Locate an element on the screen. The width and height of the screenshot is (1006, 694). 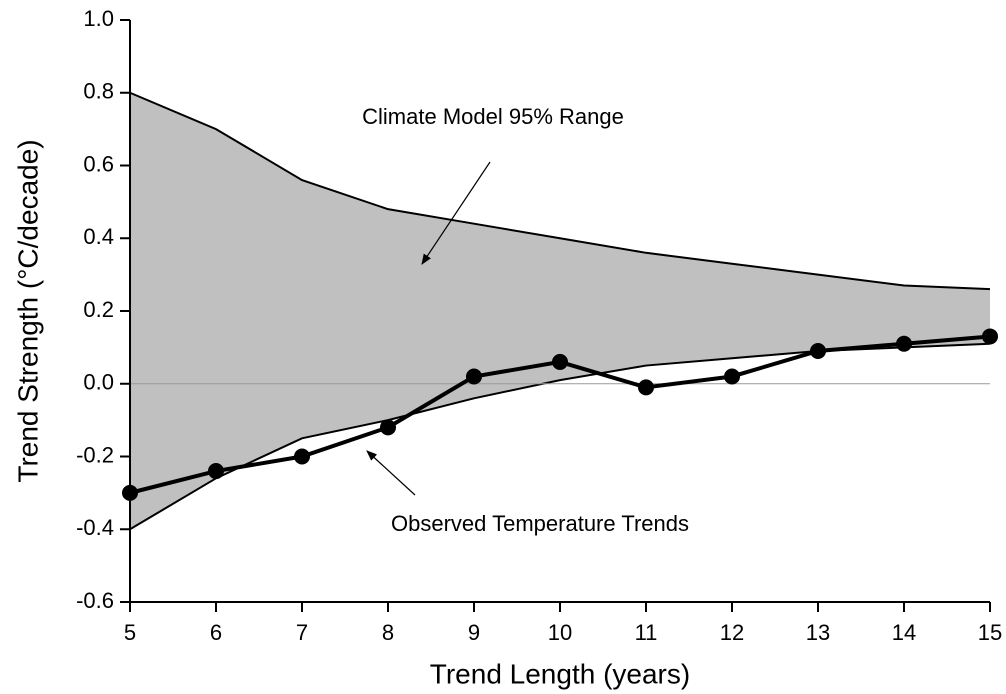
y-tick-label: -0.6 is located at coordinates (95, 600).